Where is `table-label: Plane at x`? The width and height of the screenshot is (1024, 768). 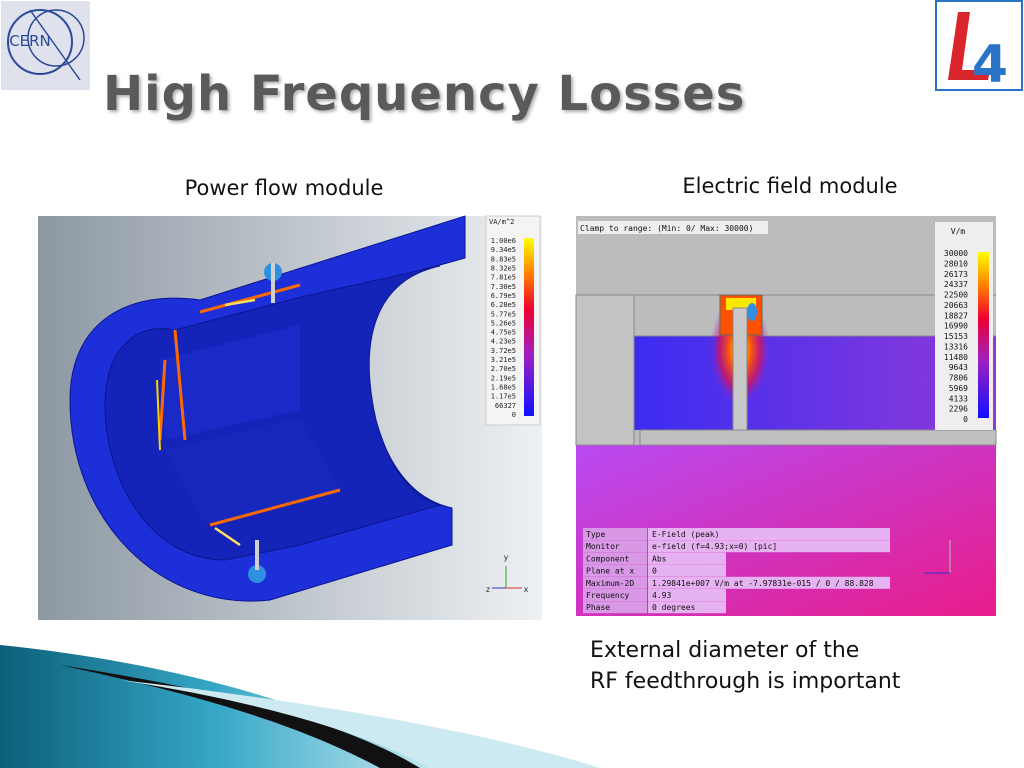 table-label: Plane at x is located at coordinates (610, 571).